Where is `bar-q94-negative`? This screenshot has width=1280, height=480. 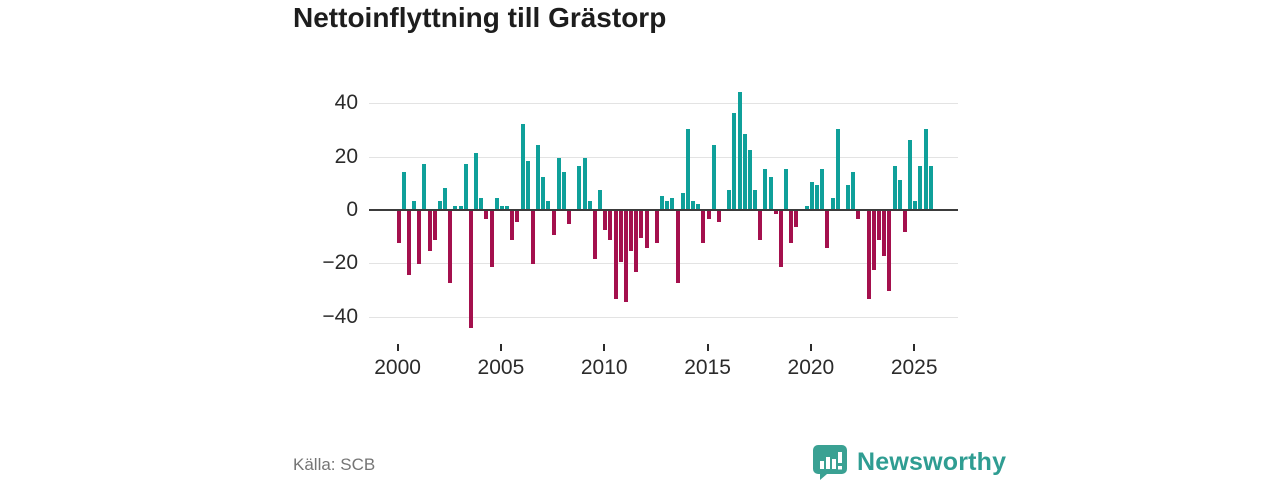 bar-q94-negative is located at coordinates (884, 234).